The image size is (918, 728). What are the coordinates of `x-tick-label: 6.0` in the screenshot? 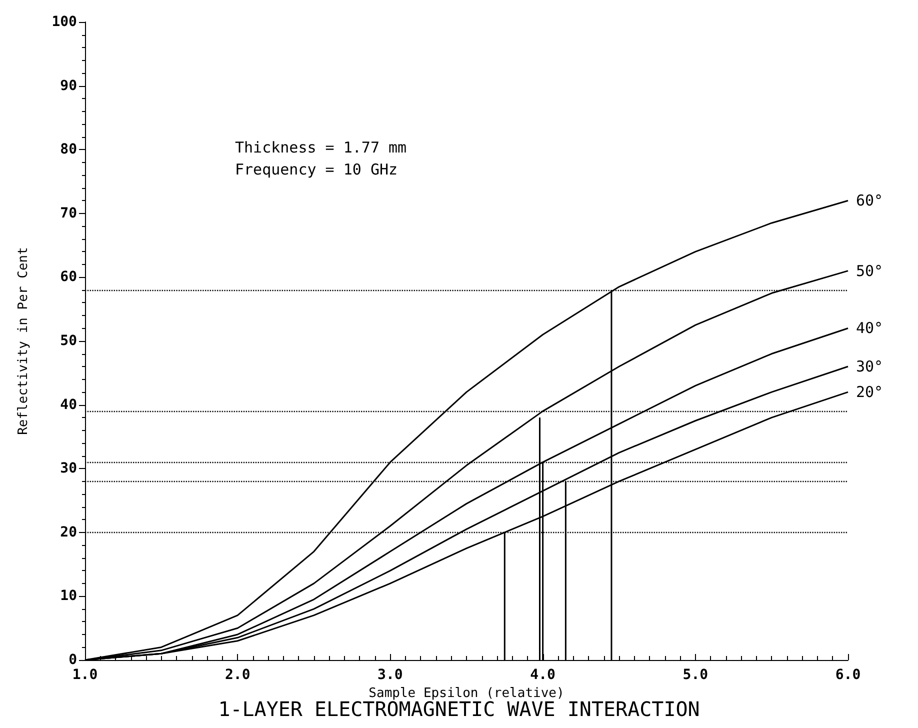 It's located at (848, 675).